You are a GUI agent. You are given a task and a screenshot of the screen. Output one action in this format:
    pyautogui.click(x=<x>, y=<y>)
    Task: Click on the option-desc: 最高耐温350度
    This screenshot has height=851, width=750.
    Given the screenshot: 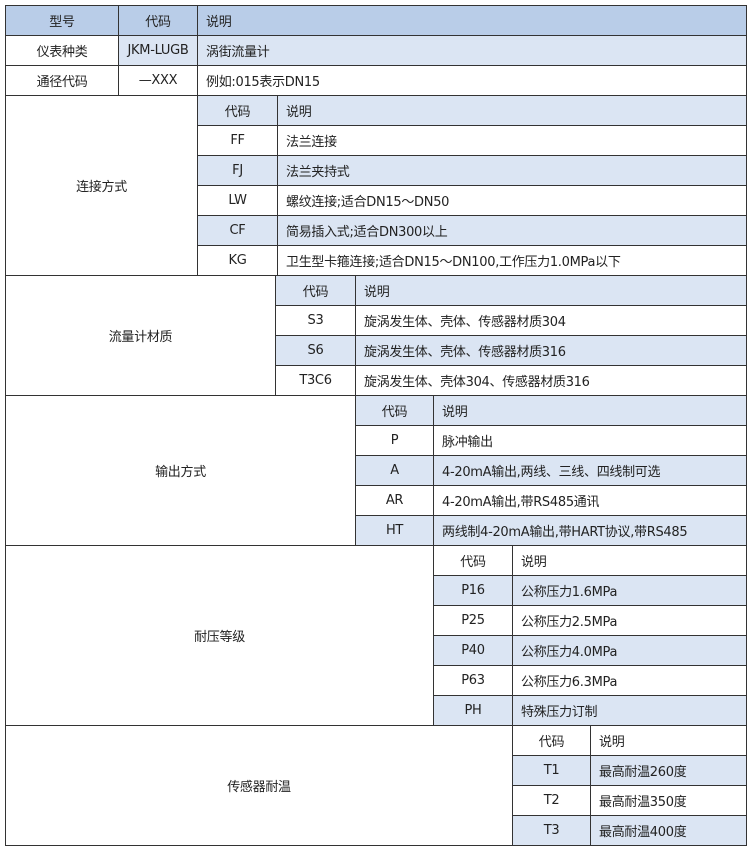 What is the action you would take?
    pyautogui.click(x=668, y=800)
    